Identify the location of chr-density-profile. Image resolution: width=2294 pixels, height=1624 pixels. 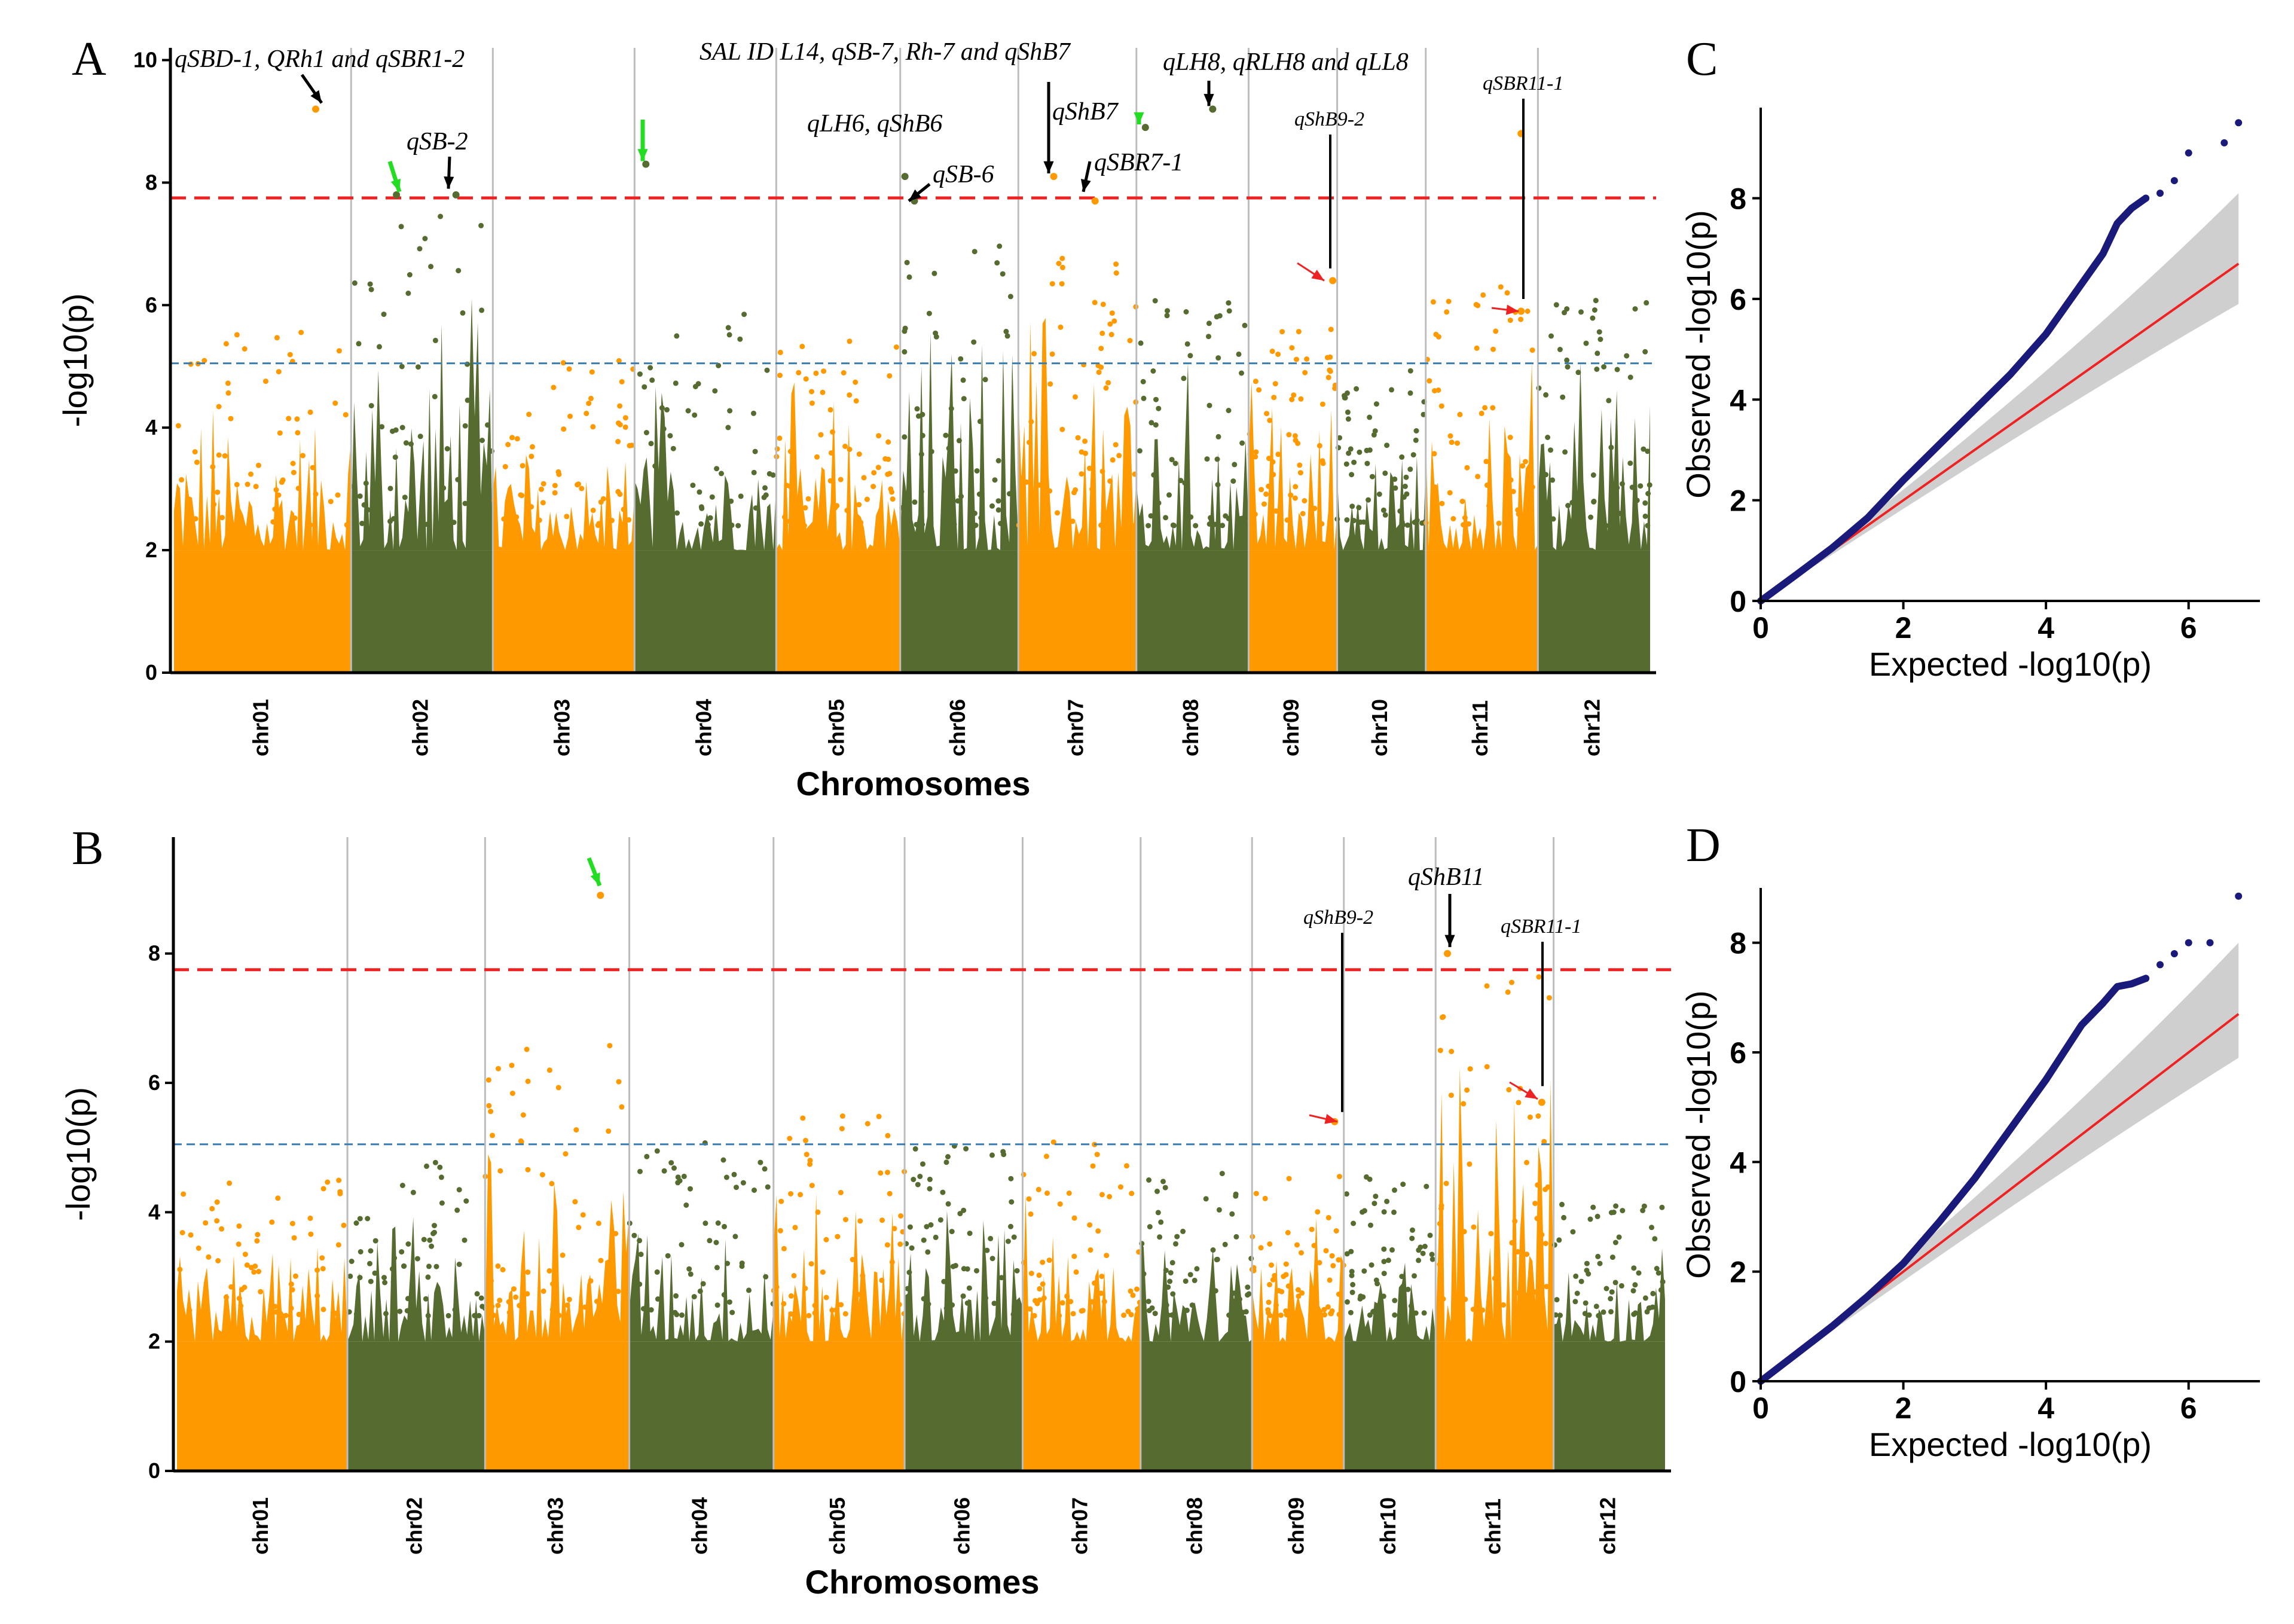
(1081, 1268).